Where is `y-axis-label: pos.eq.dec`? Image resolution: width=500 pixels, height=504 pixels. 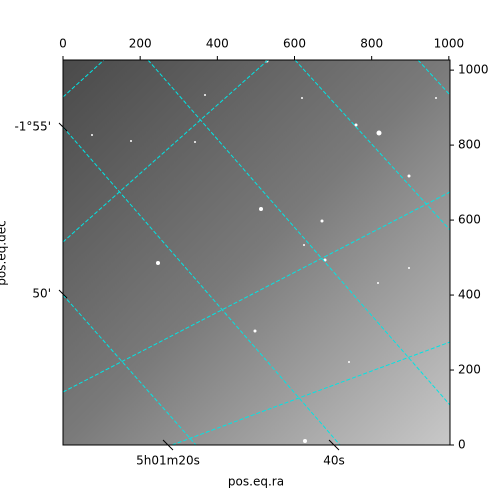
y-axis-label: pos.eq.dec is located at coordinates (4, 252).